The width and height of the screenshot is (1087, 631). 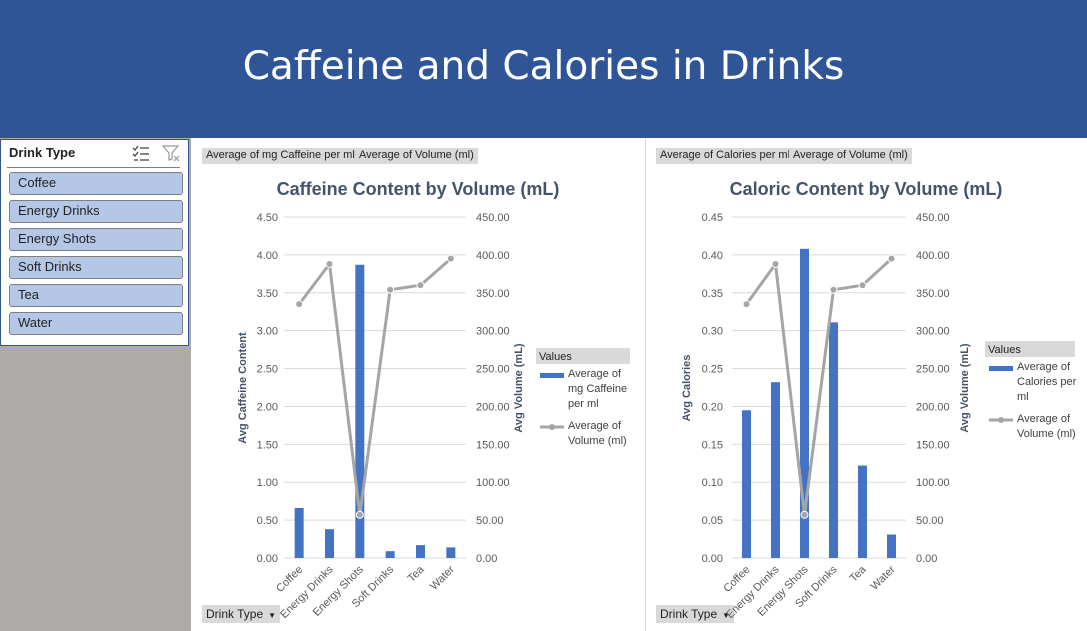 What do you see at coordinates (171, 153) in the screenshot?
I see `clear-filter-icon` at bounding box center [171, 153].